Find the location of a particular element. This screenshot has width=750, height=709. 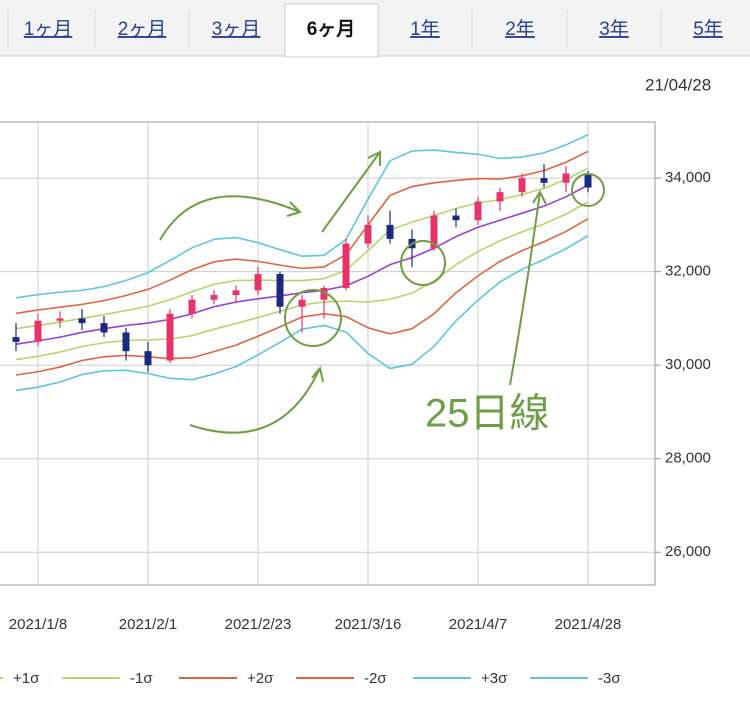

x-tick-label: 2021/4/28 is located at coordinates (588, 624).